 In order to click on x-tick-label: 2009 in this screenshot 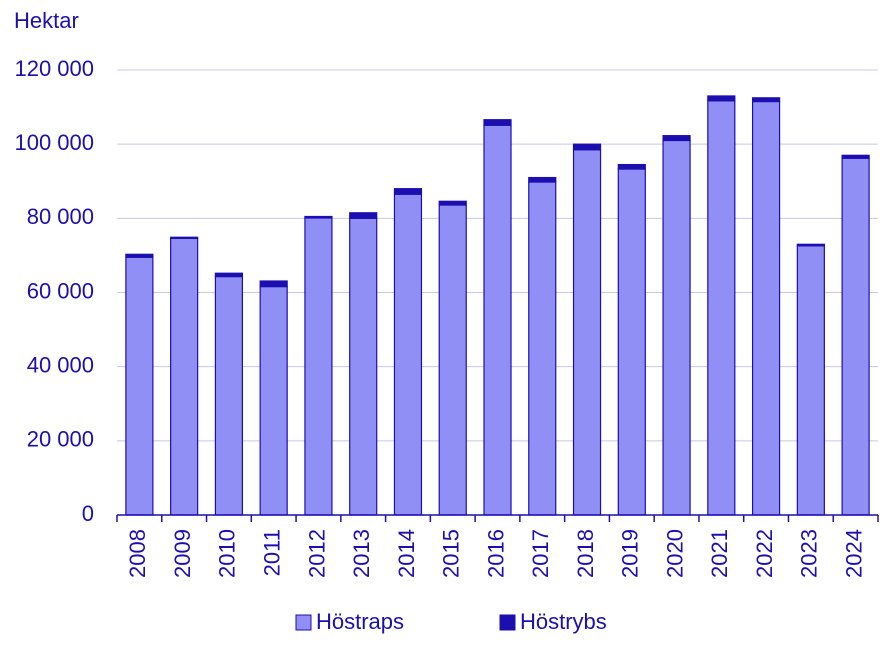, I will do `click(182, 553)`.